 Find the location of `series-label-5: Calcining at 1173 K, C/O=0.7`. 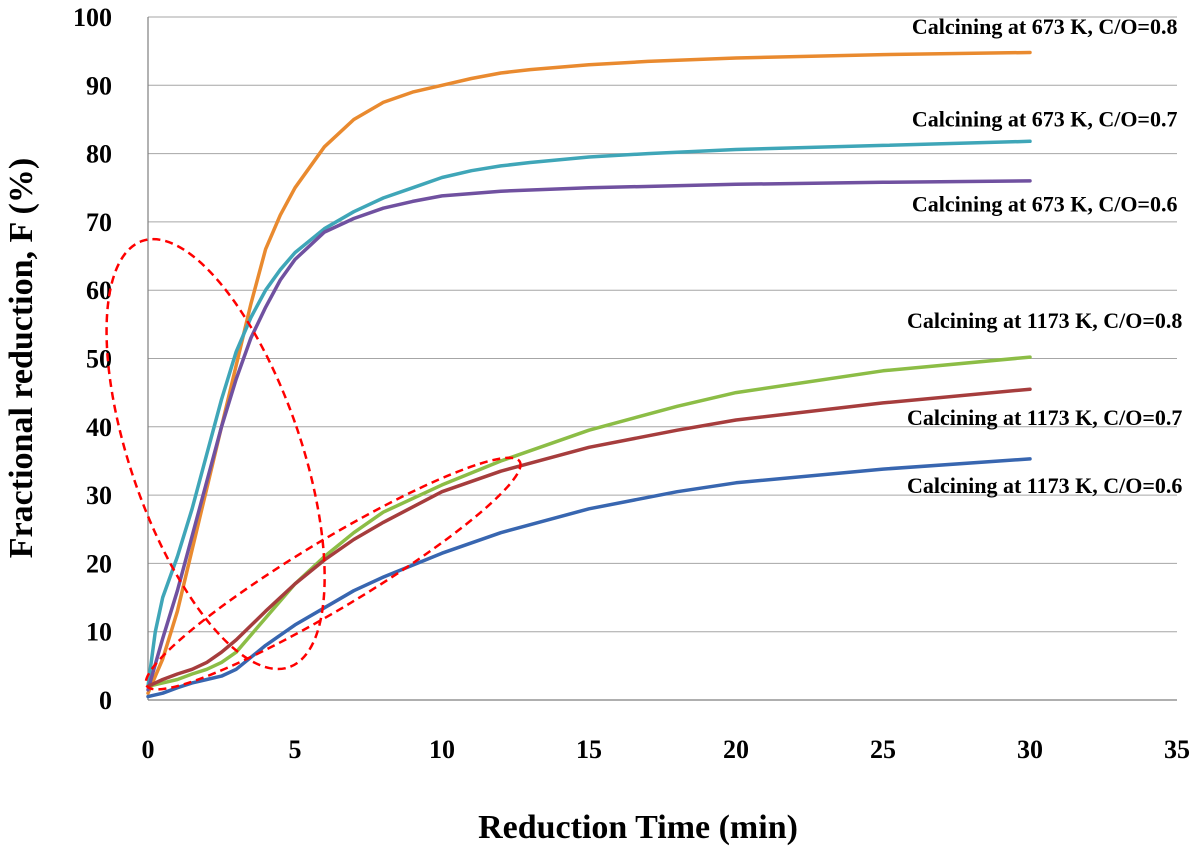

series-label-5: Calcining at 1173 K, C/O=0.7 is located at coordinates (1044, 417).